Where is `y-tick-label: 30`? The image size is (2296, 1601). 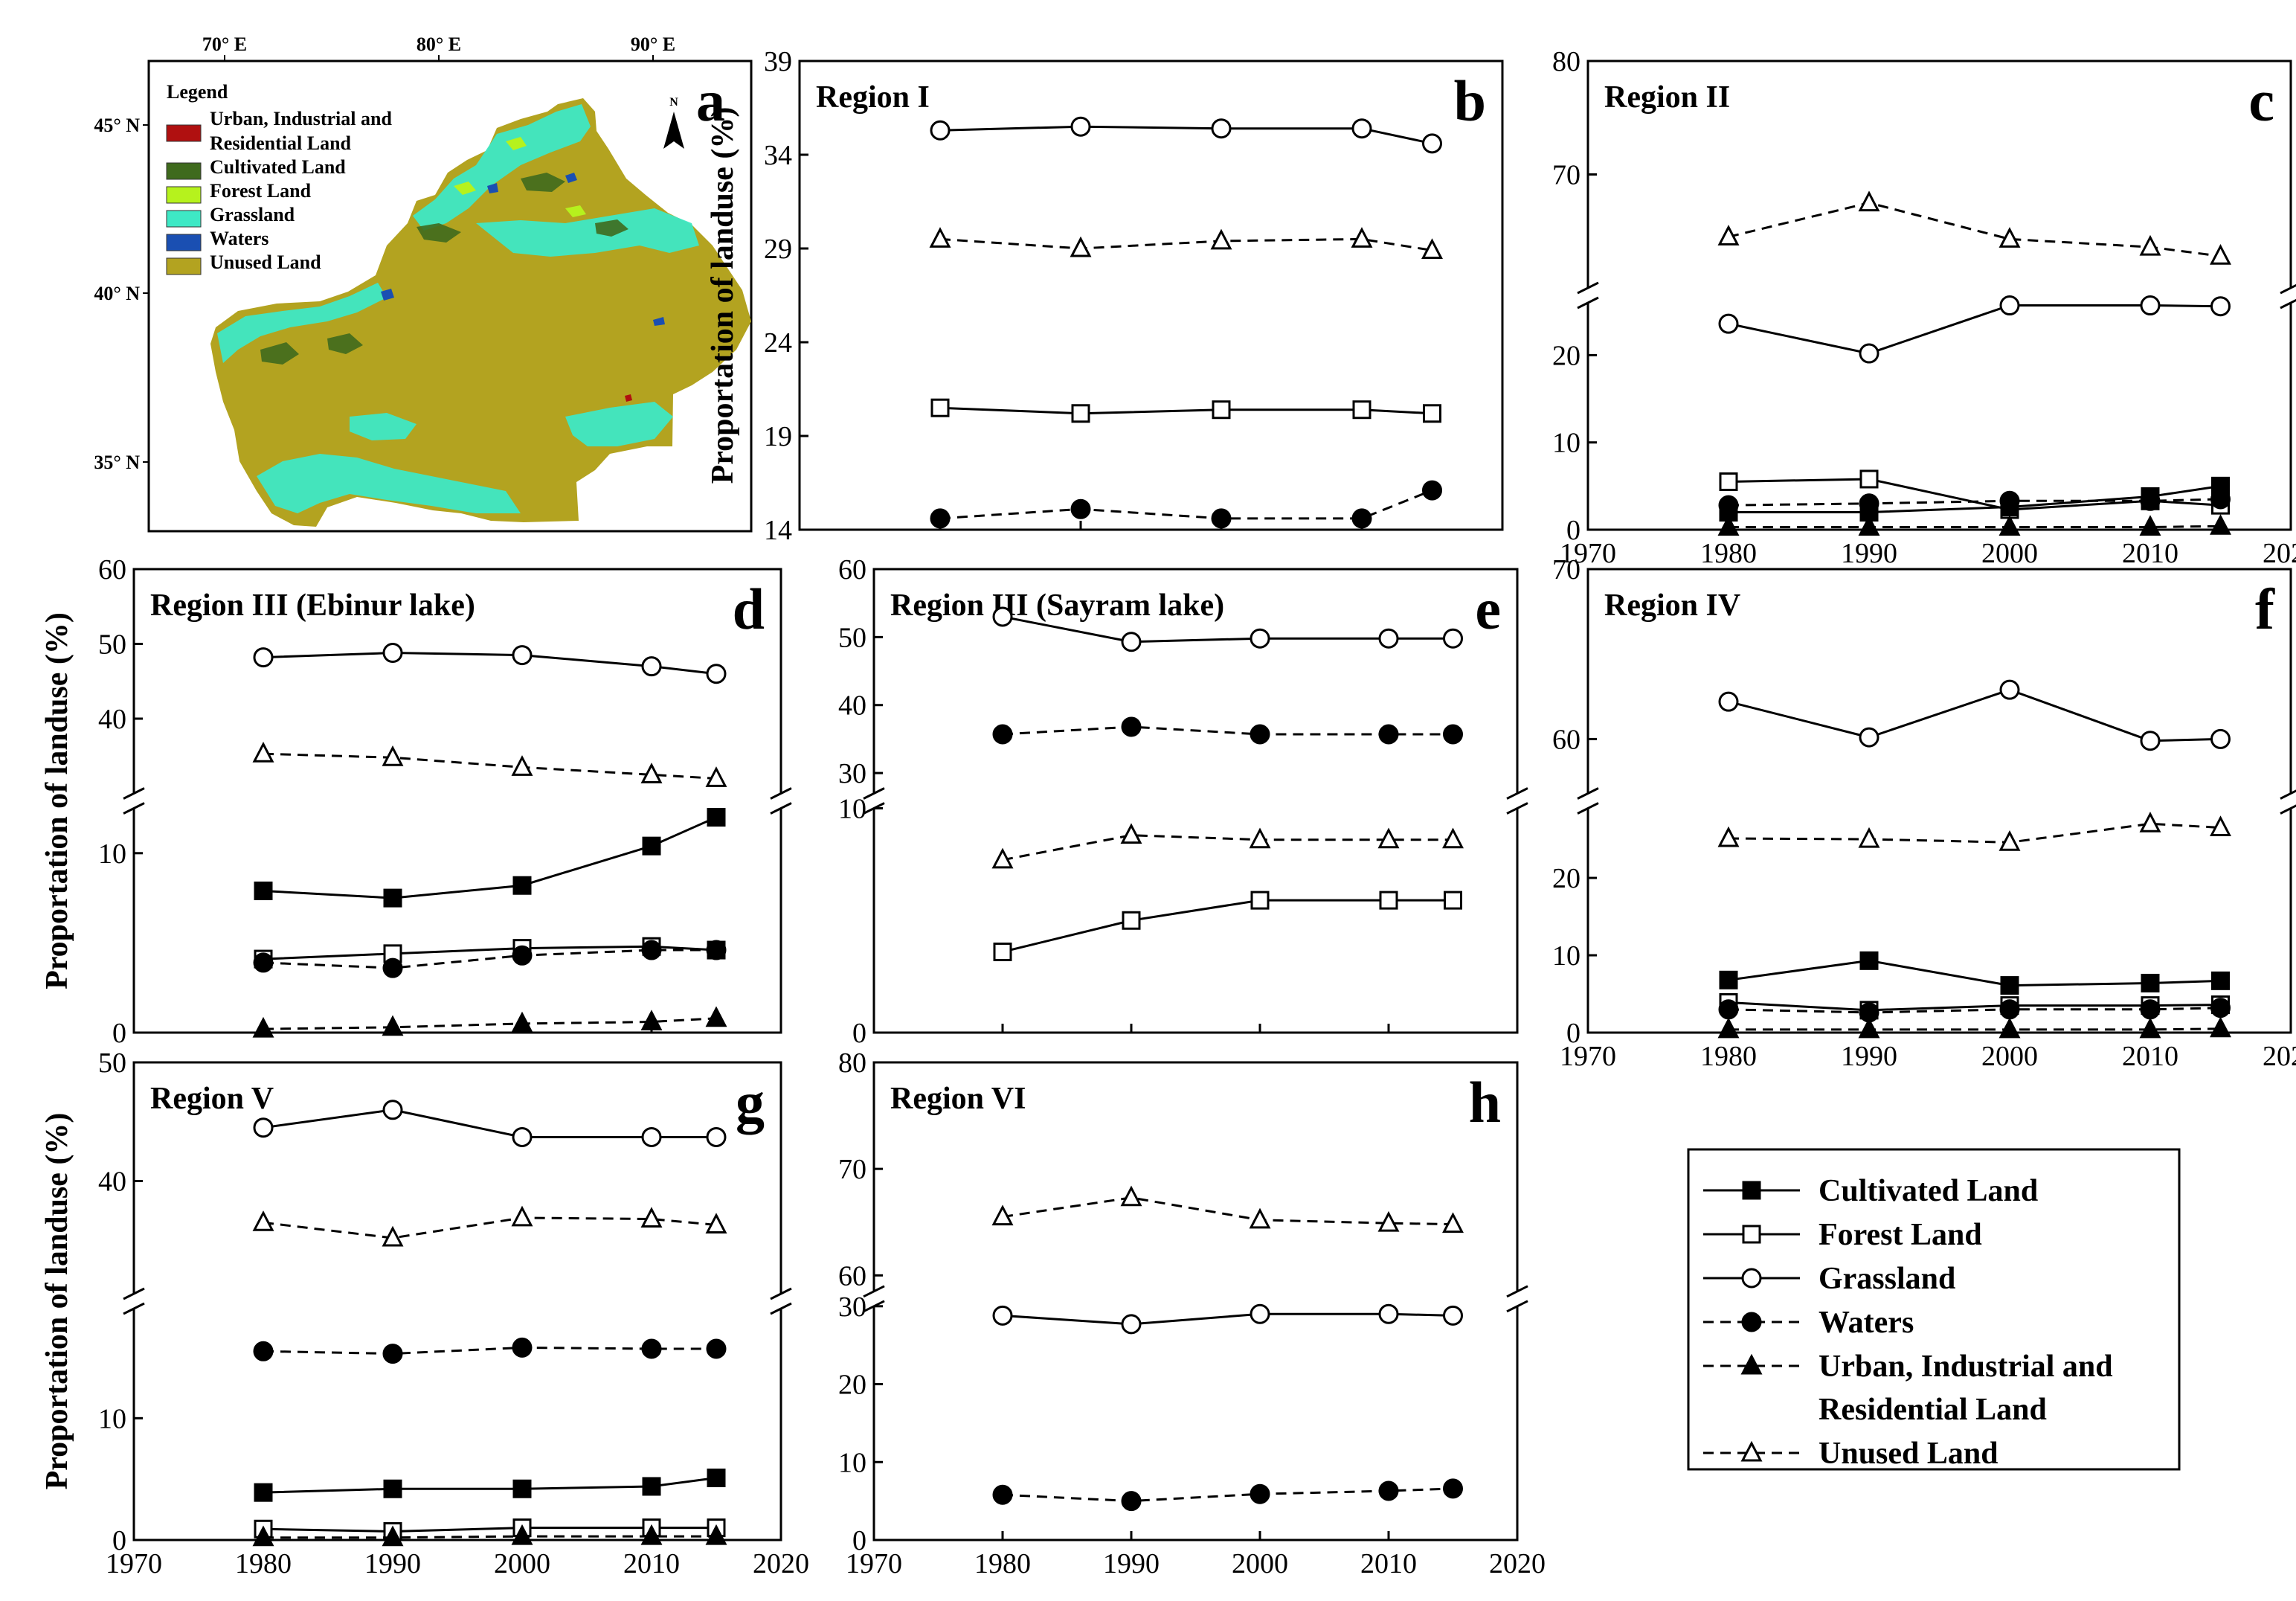 y-tick-label: 30 is located at coordinates (852, 1307).